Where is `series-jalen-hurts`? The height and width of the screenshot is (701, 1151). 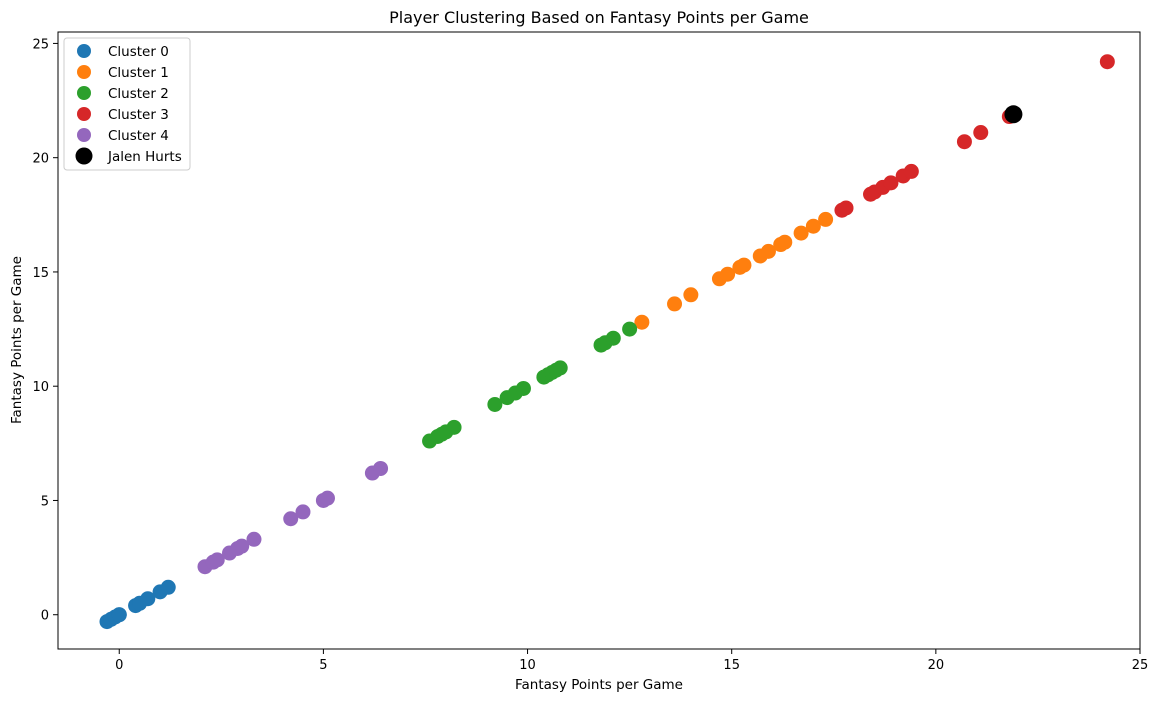
series-jalen-hurts is located at coordinates (1013, 114).